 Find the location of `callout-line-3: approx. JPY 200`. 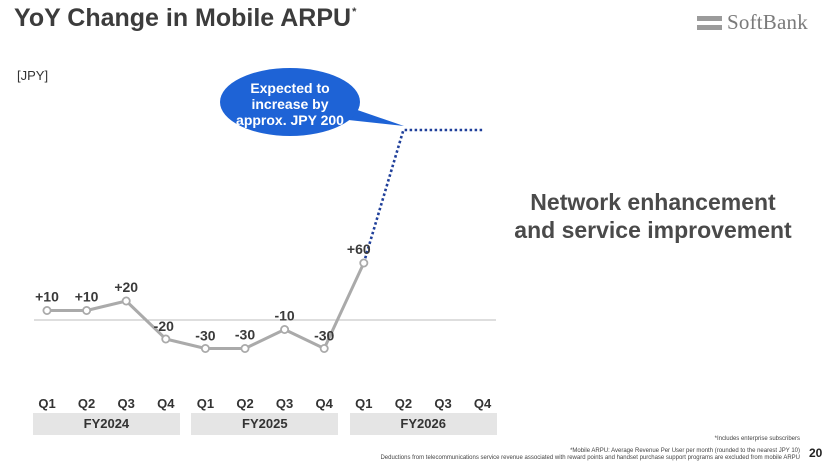

callout-line-3: approx. JPY 200 is located at coordinates (290, 120).